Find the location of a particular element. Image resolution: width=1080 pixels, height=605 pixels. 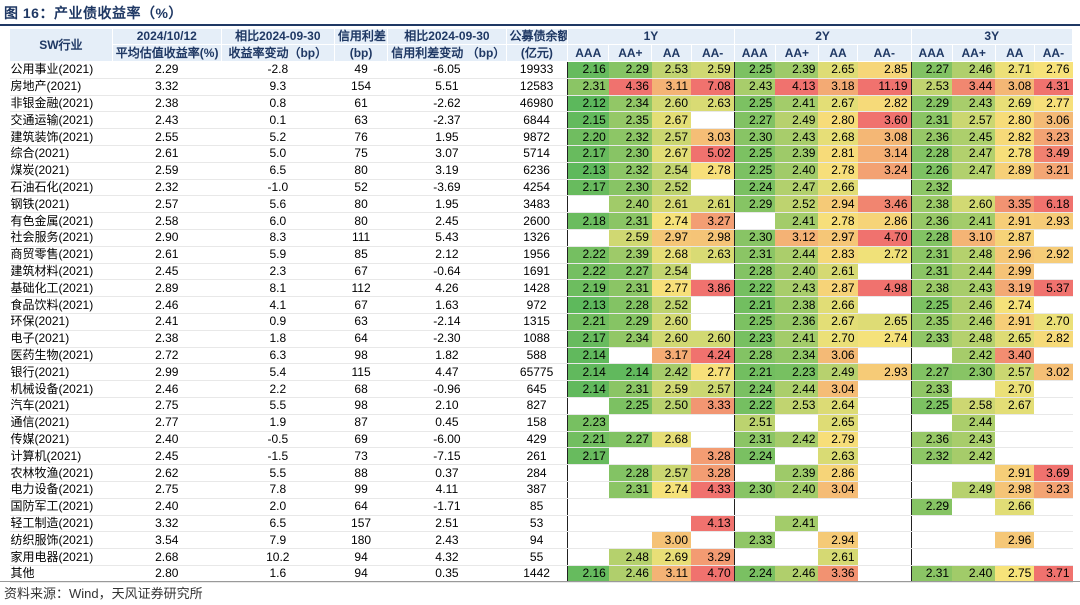

header-term-1y: 1Y is located at coordinates (651, 36).